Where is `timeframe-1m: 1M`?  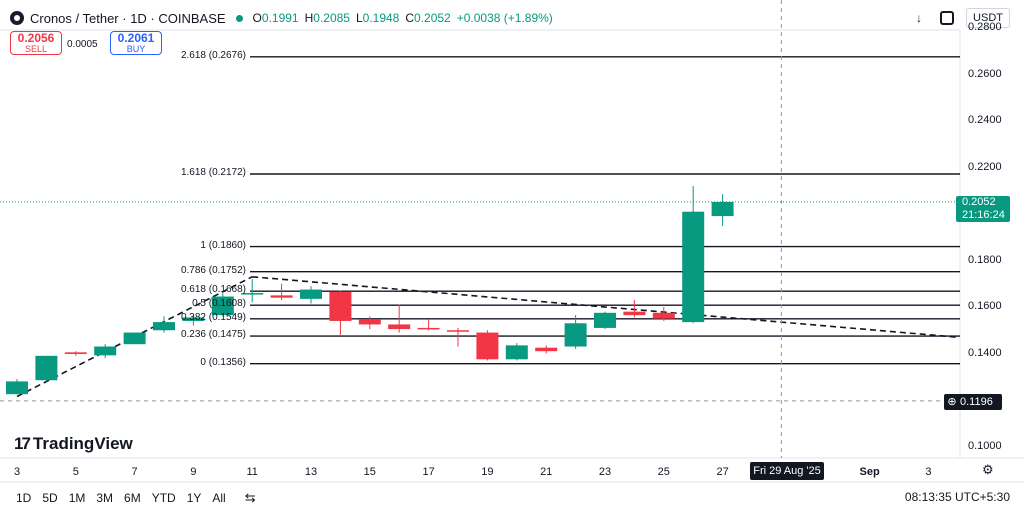
timeframe-1m: 1M is located at coordinates (77, 498).